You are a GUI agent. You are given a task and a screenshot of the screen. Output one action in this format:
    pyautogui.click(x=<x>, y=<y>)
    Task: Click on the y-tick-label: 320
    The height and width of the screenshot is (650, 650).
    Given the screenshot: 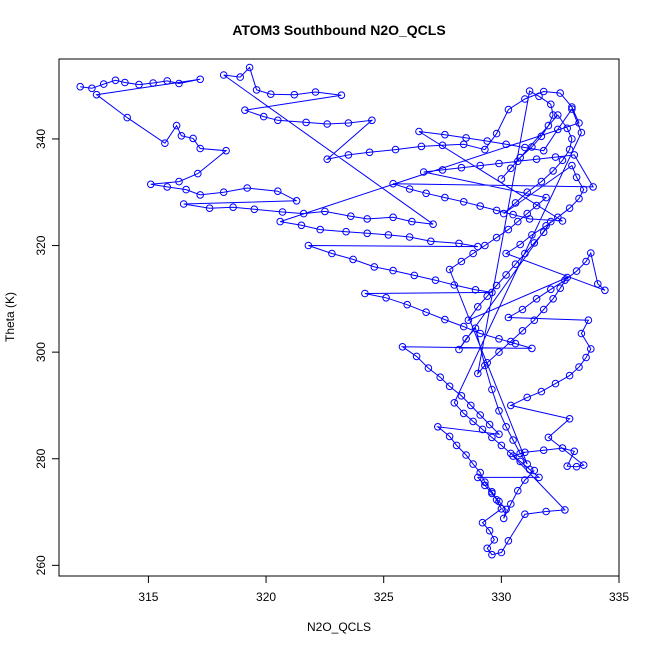 What is the action you would take?
    pyautogui.click(x=41, y=245)
    